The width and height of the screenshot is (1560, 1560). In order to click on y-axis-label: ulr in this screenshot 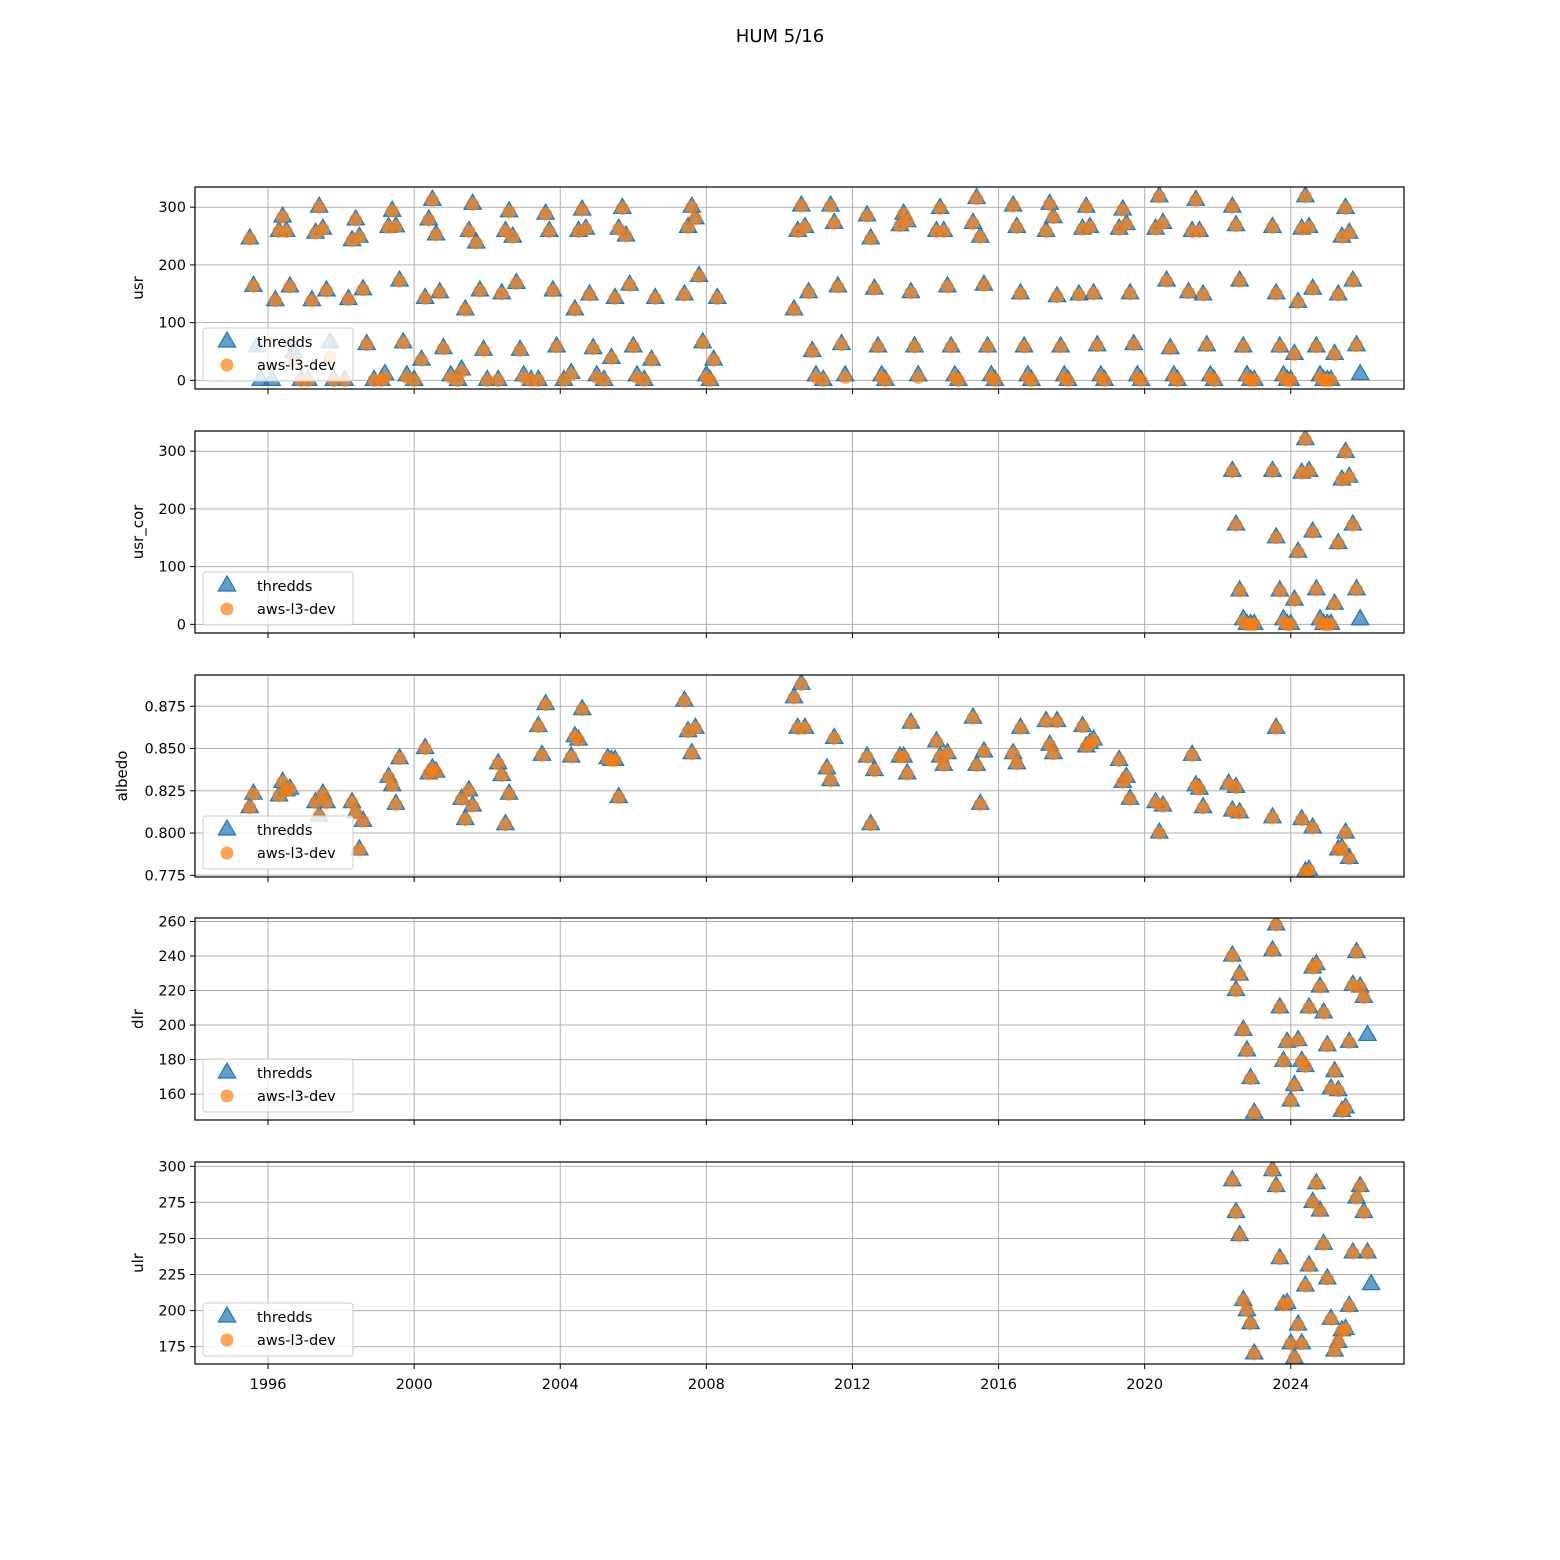, I will do `click(138, 1262)`.